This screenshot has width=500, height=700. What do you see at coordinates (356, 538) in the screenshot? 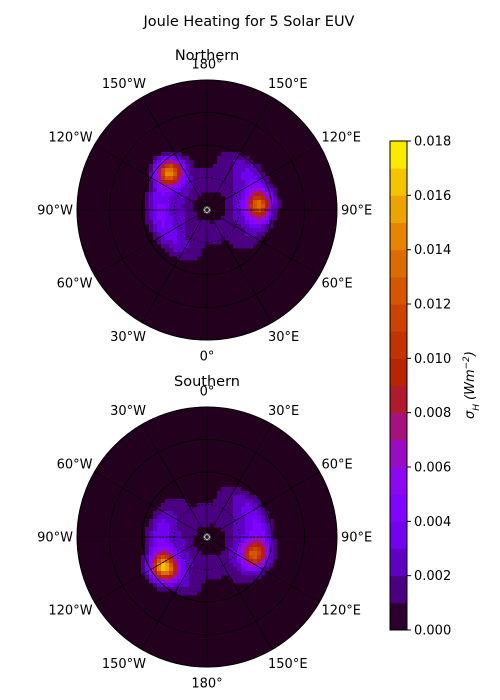
I see `lon-label-southern: 90°E` at bounding box center [356, 538].